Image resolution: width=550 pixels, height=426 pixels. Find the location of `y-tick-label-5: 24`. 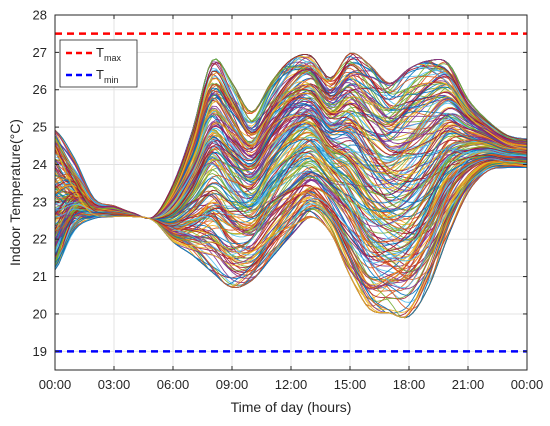

y-tick-label-5: 24 is located at coordinates (40, 164).